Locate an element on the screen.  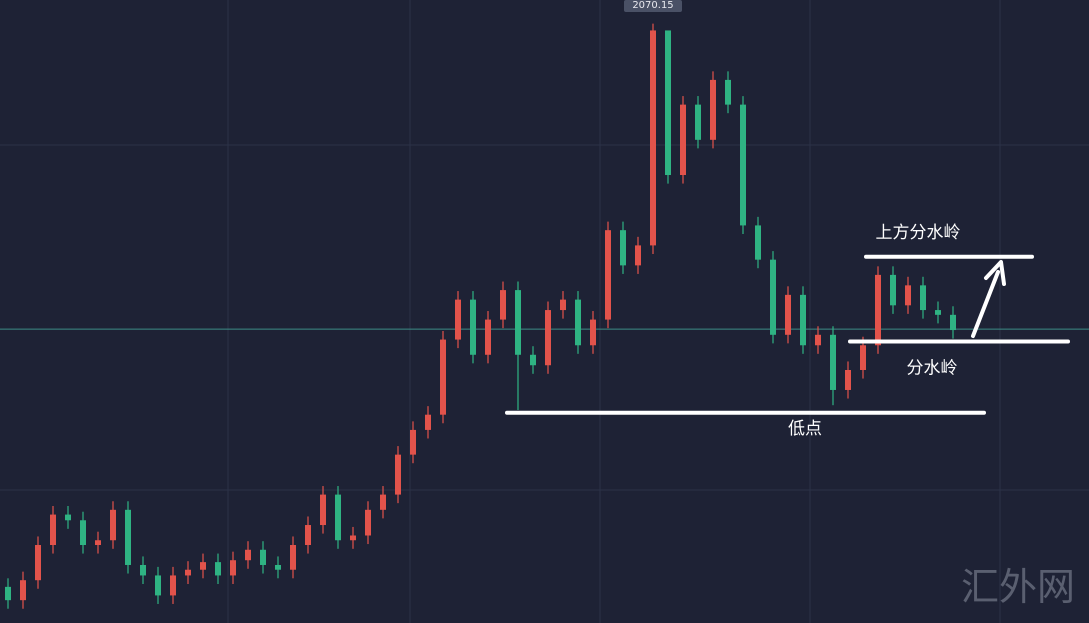
watermark: 汇外网 is located at coordinates (1018, 587).